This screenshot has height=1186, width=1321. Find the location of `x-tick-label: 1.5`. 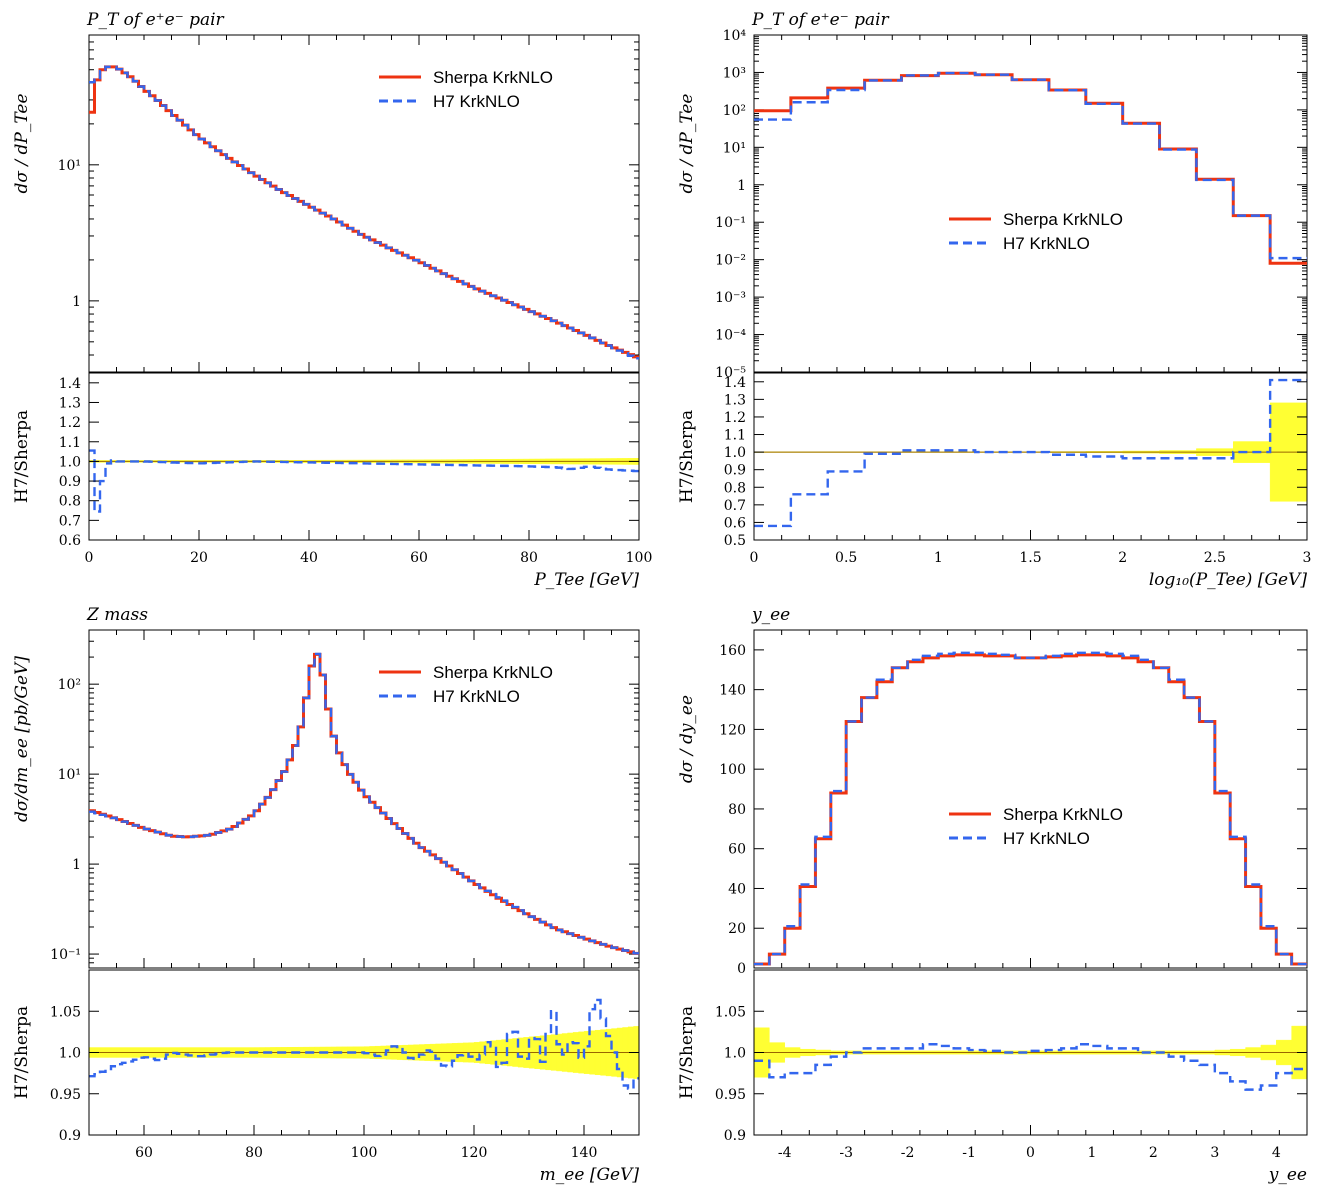

x-tick-label: 1.5 is located at coordinates (1030, 558).